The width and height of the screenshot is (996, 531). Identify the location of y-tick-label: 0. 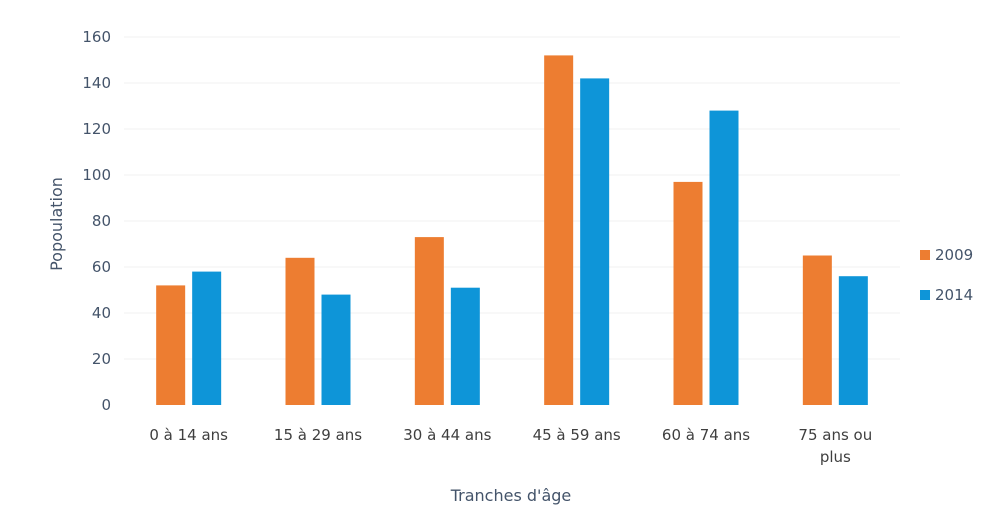
(106, 405).